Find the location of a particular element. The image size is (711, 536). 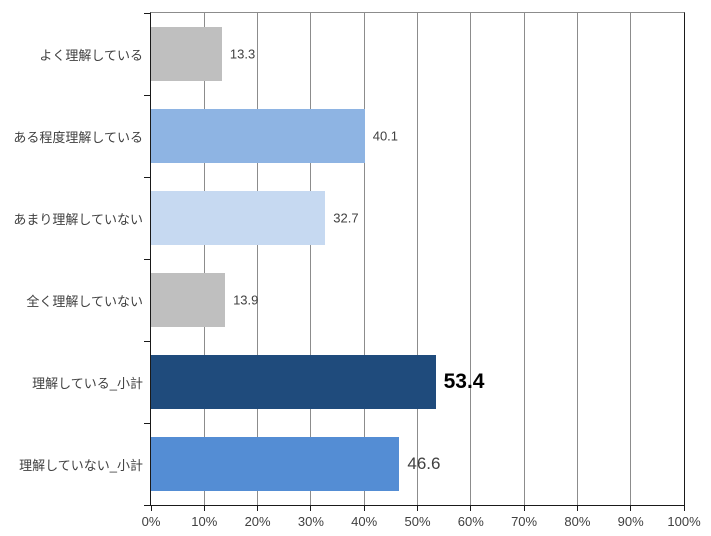

x-axis-tick-label: 30% is located at coordinates (310, 521).